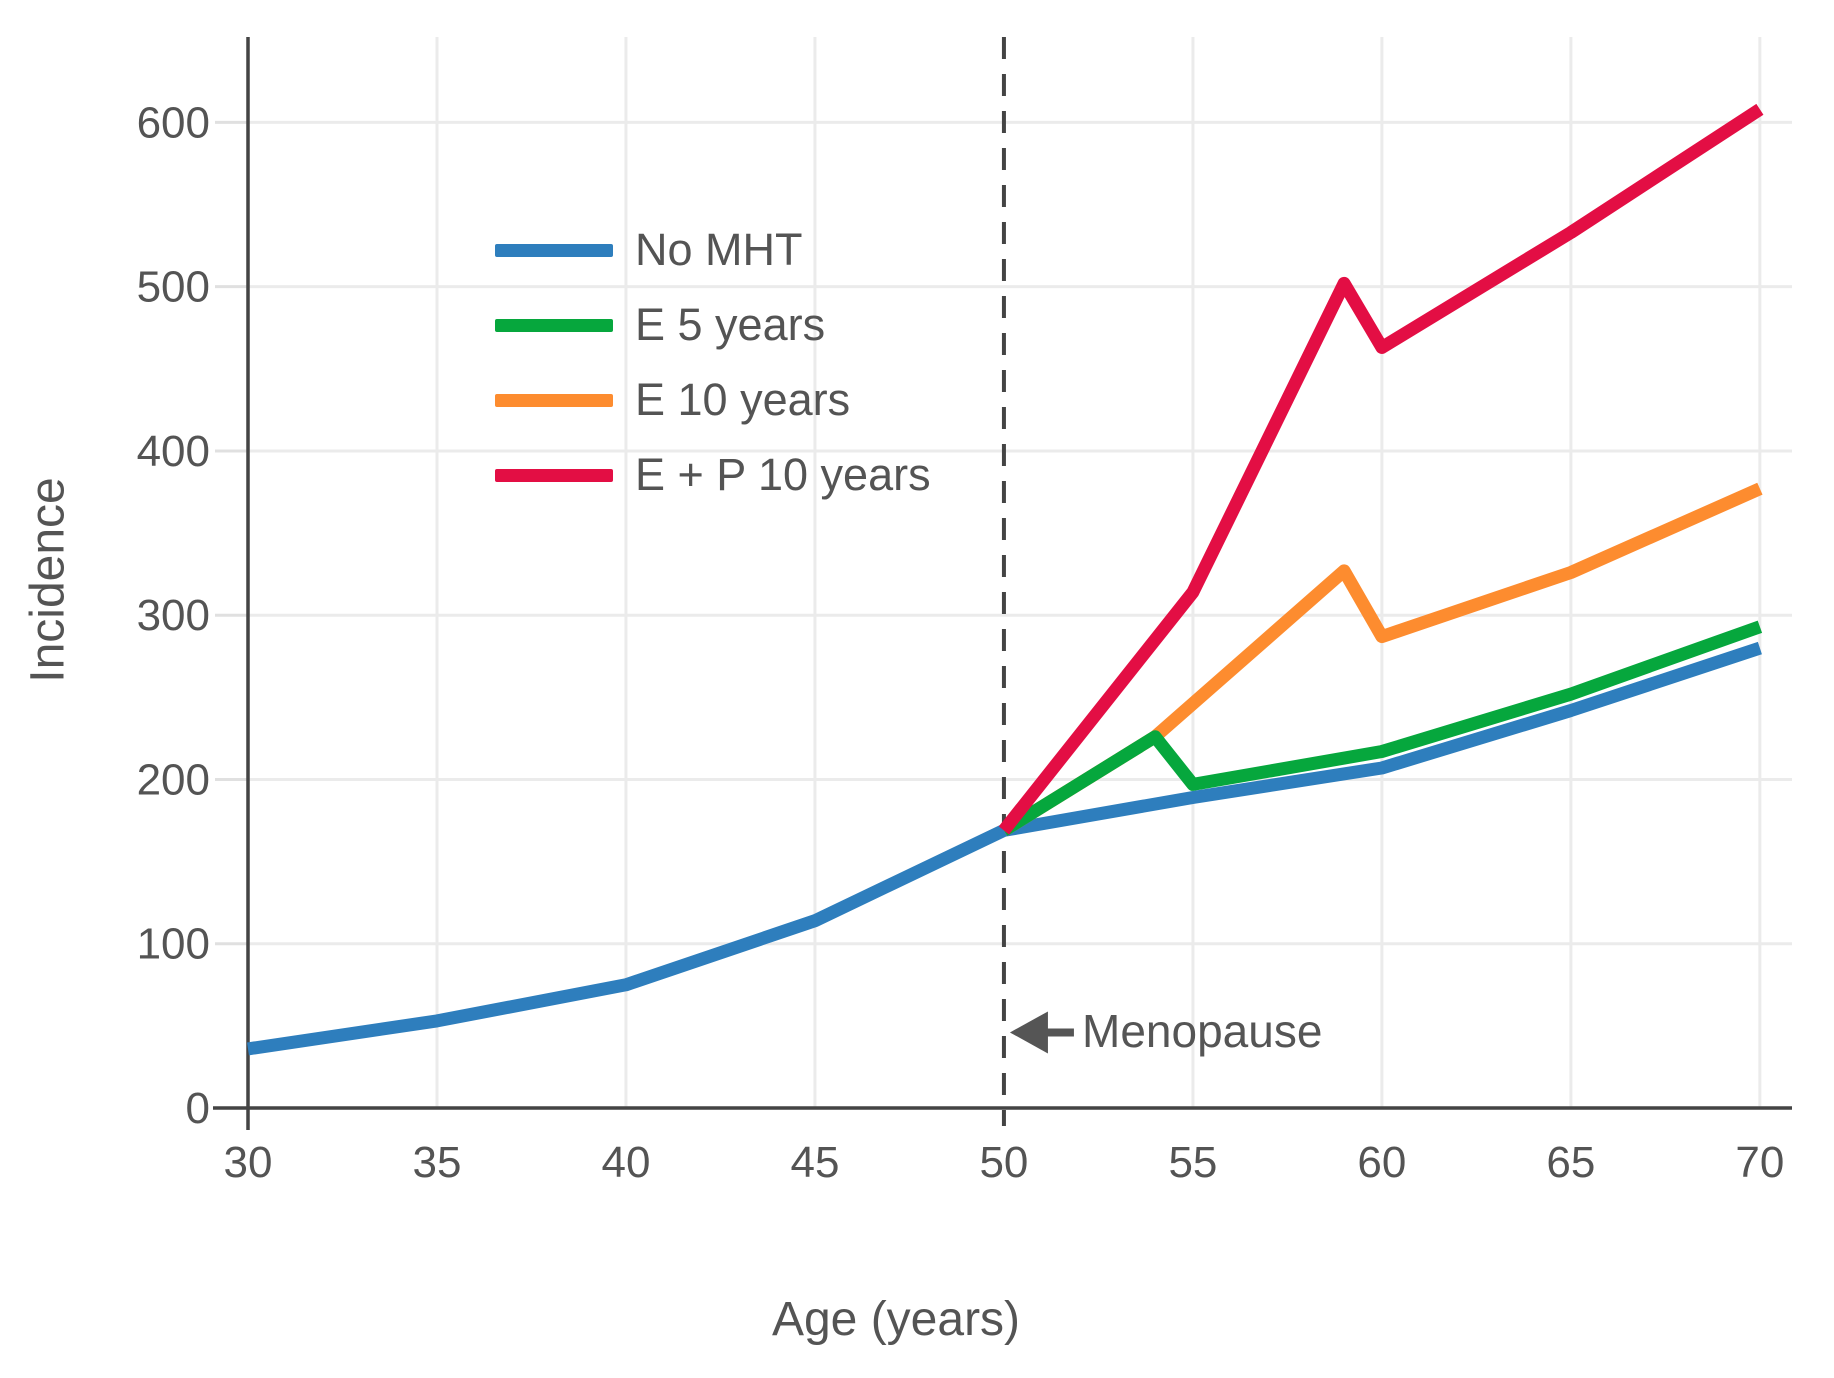 The width and height of the screenshot is (1834, 1378). I want to click on x-tick-label: 60, so click(1381, 1162).